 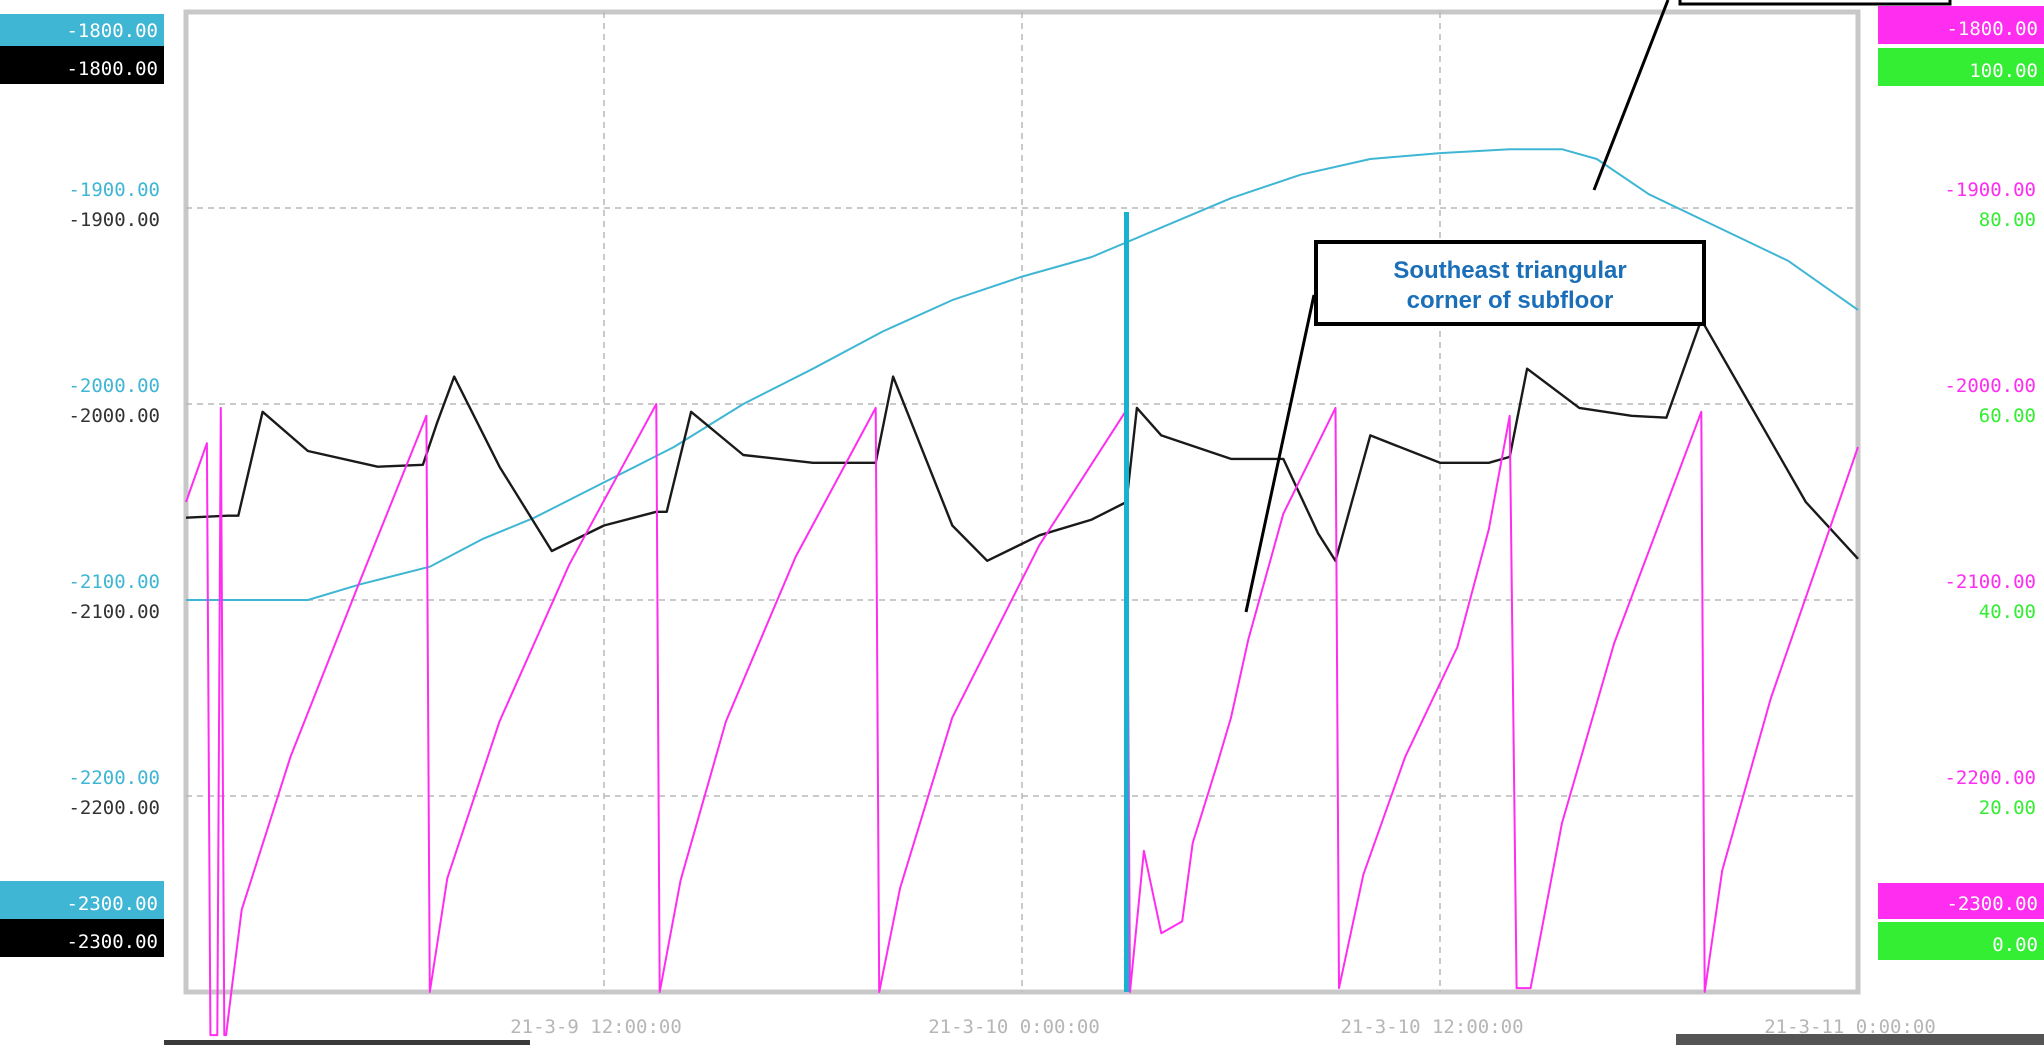 I want to click on annotation-box-top-partial, so click(x=1815, y=3).